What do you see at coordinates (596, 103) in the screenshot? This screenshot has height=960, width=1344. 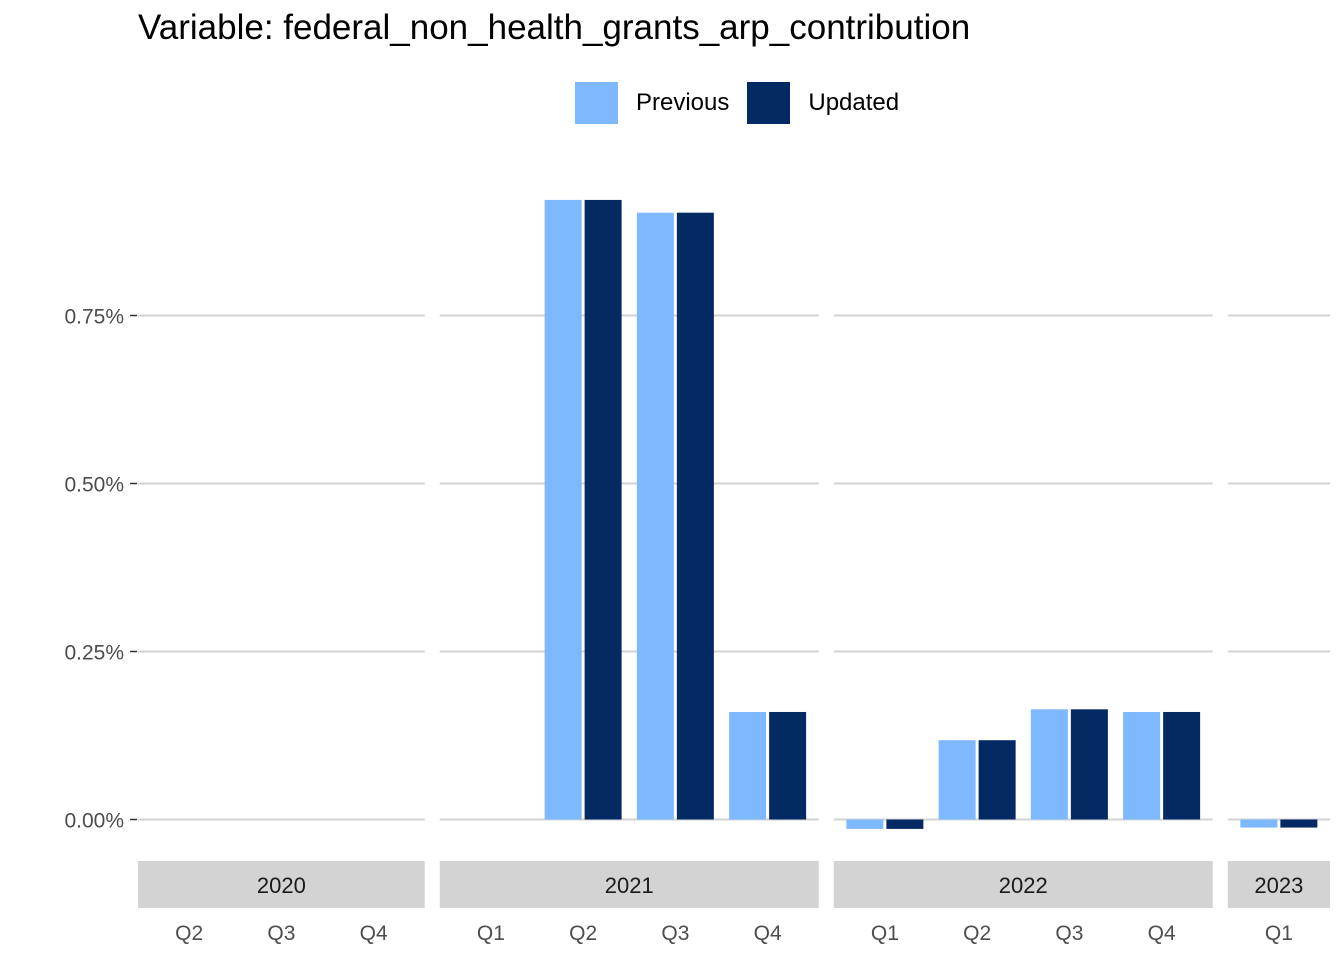 I see `legend-swatch-previous` at bounding box center [596, 103].